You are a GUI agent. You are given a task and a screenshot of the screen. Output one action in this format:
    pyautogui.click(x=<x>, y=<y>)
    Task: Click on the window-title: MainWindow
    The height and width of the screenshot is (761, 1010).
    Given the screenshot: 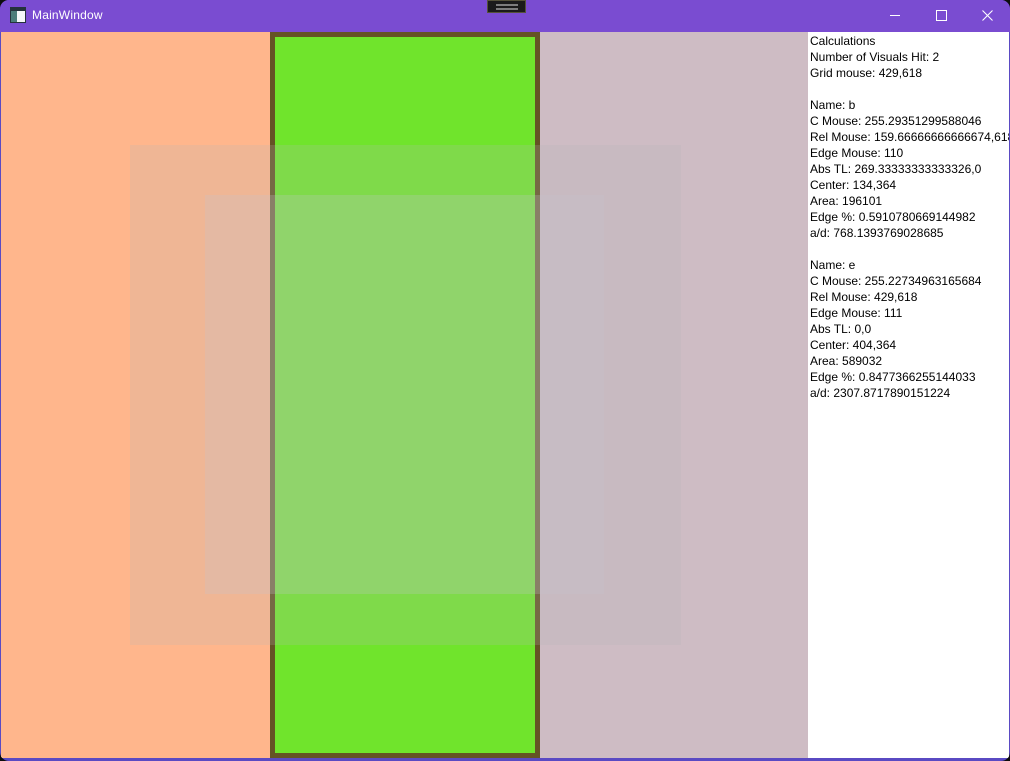 What is the action you would take?
    pyautogui.click(x=67, y=15)
    